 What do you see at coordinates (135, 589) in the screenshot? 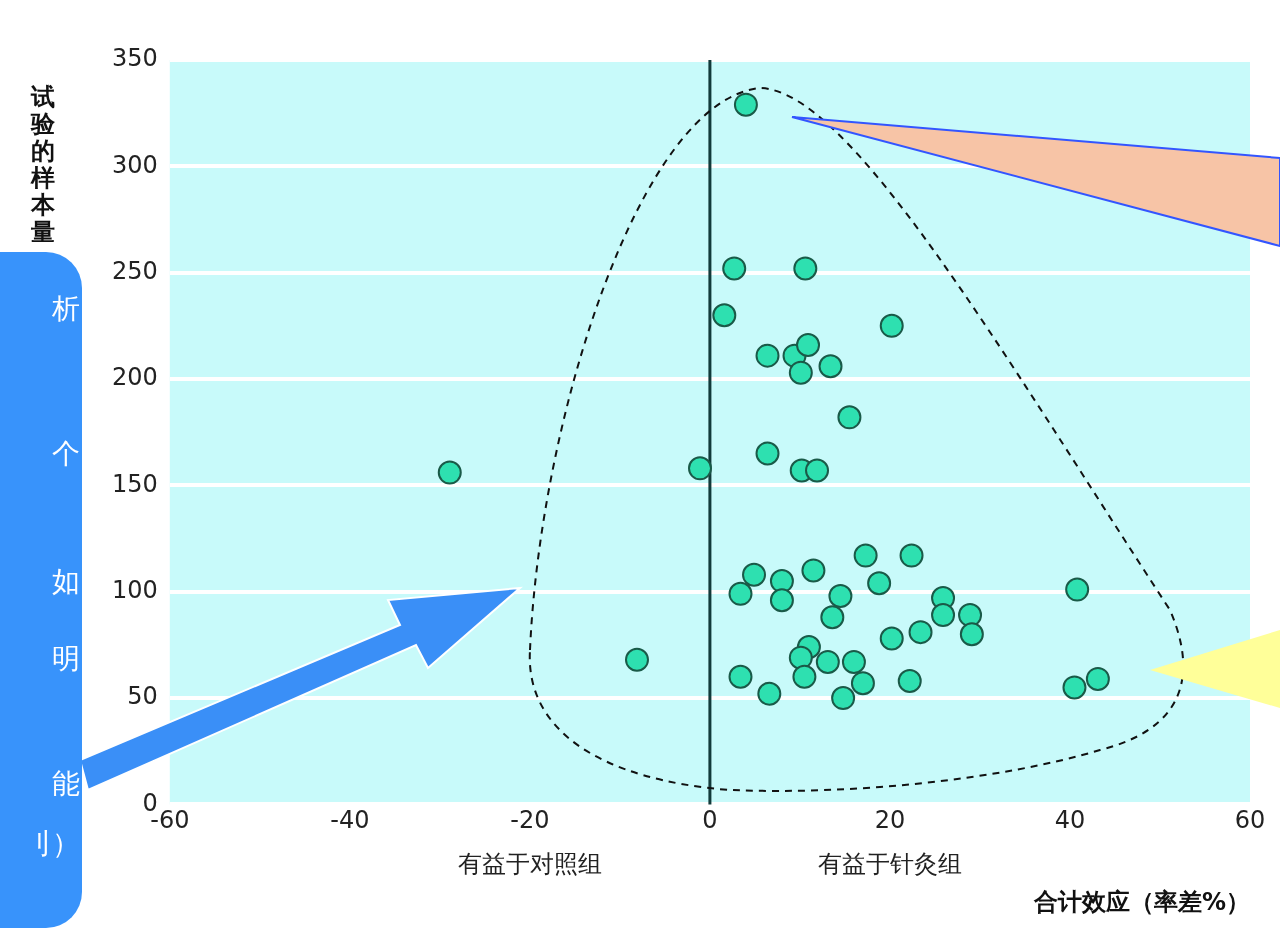
I see `y-tick-label: 100` at bounding box center [135, 589].